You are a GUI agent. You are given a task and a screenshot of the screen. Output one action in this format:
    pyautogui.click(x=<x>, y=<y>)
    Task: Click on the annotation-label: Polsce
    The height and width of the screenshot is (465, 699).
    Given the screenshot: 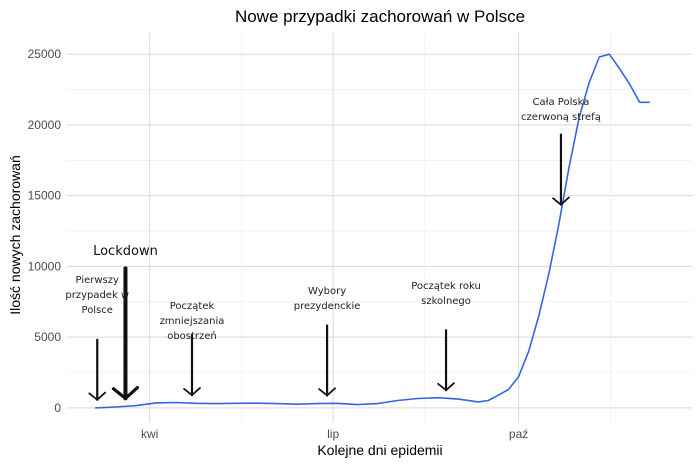 What is the action you would take?
    pyautogui.click(x=97, y=310)
    